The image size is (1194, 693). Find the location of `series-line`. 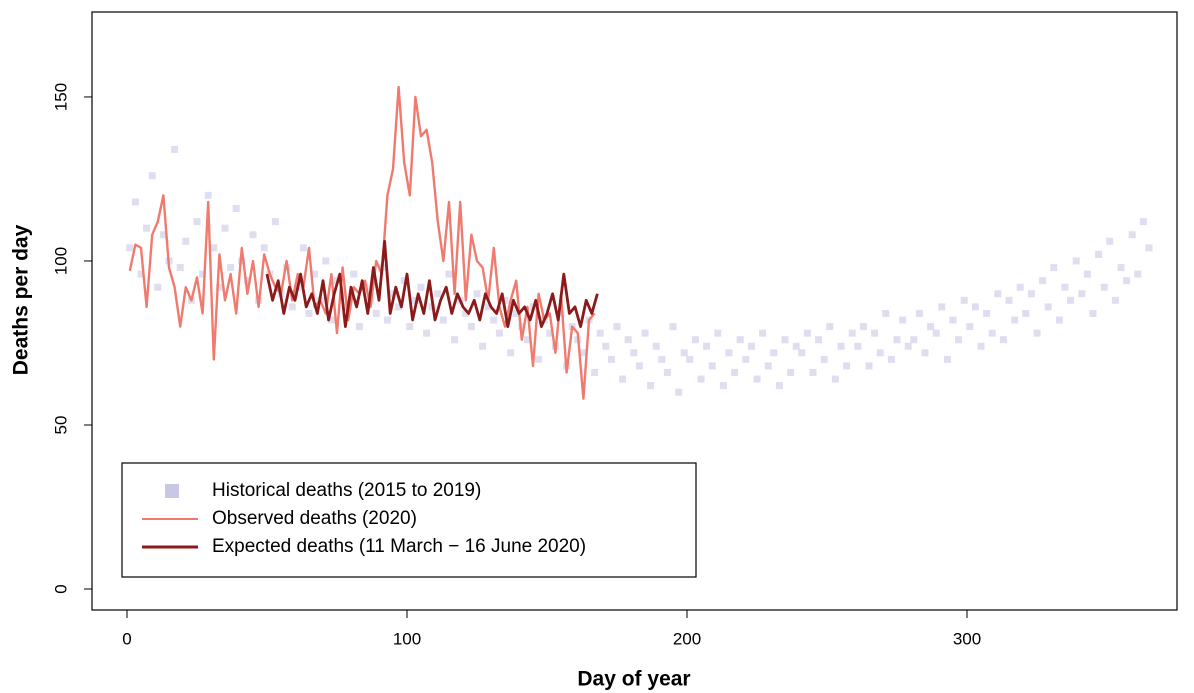

series-line is located at coordinates (432, 283).